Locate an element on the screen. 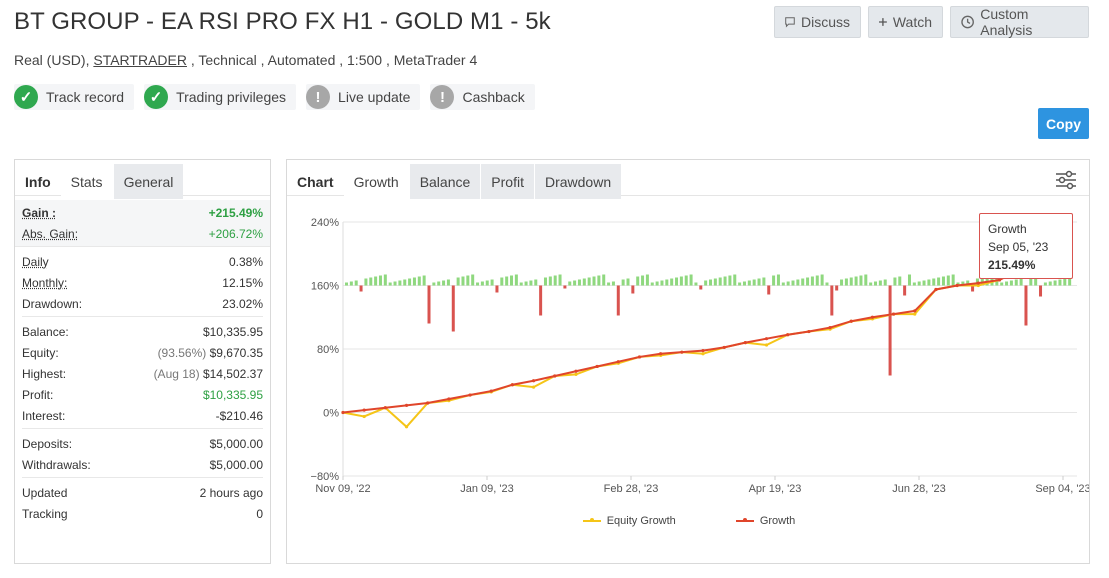 The width and height of the screenshot is (1109, 578). comment-icon is located at coordinates (790, 22).